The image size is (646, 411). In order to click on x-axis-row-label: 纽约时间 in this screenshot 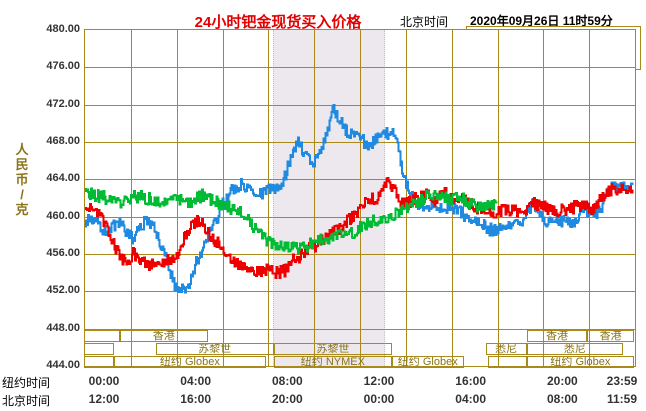, I will do `click(26, 383)`.